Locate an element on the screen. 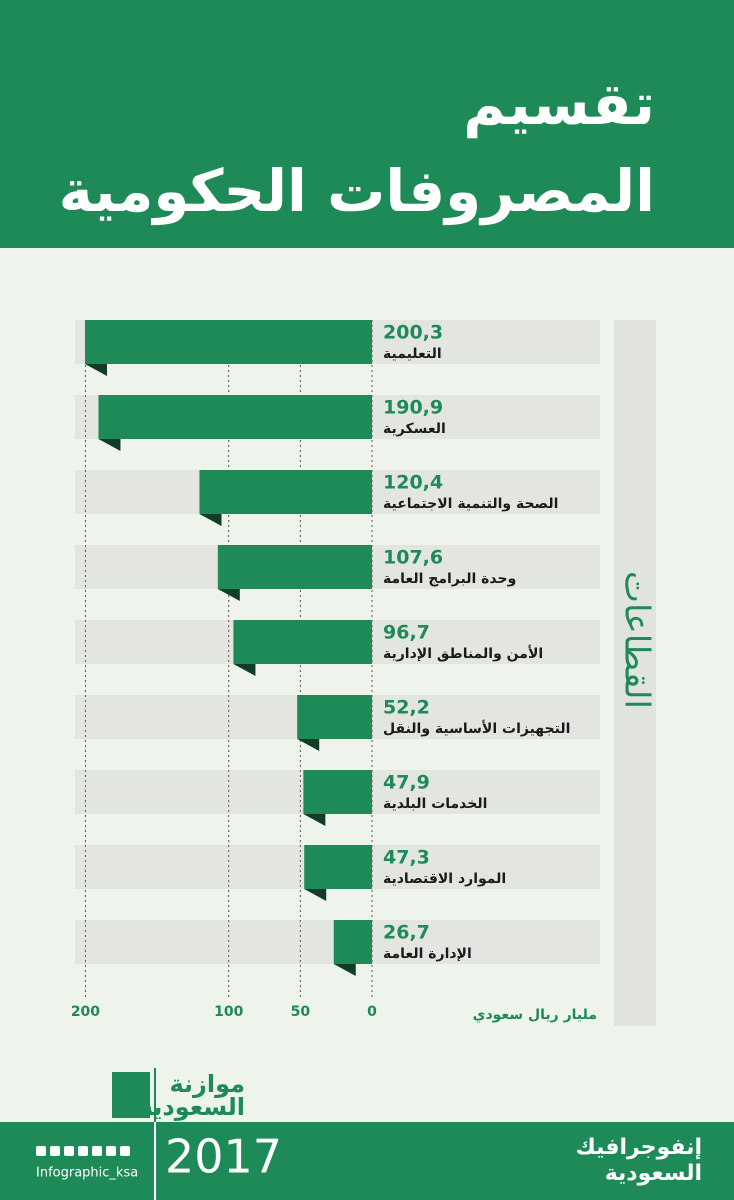 The width and height of the screenshot is (734, 1200). category-axis-label: القطاعات is located at coordinates (637, 640).